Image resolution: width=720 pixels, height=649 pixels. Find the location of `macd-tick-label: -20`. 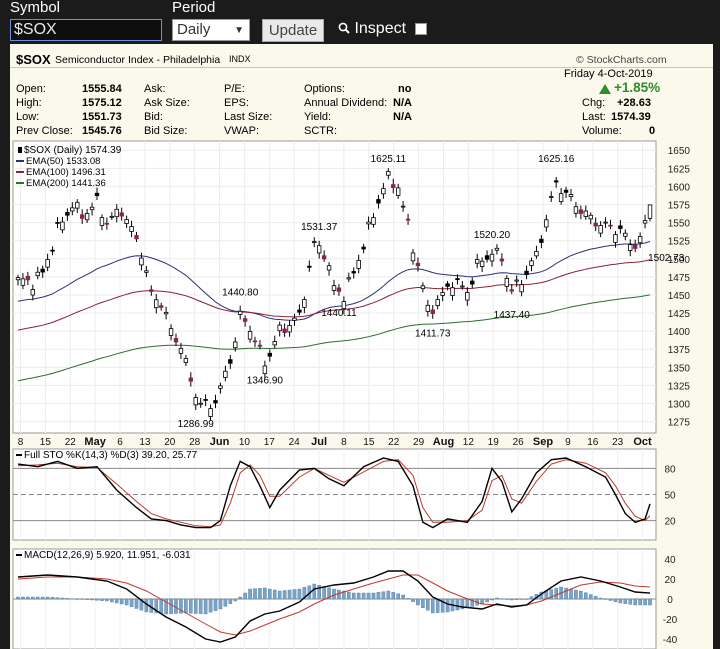

macd-tick-label: -20 is located at coordinates (670, 620).